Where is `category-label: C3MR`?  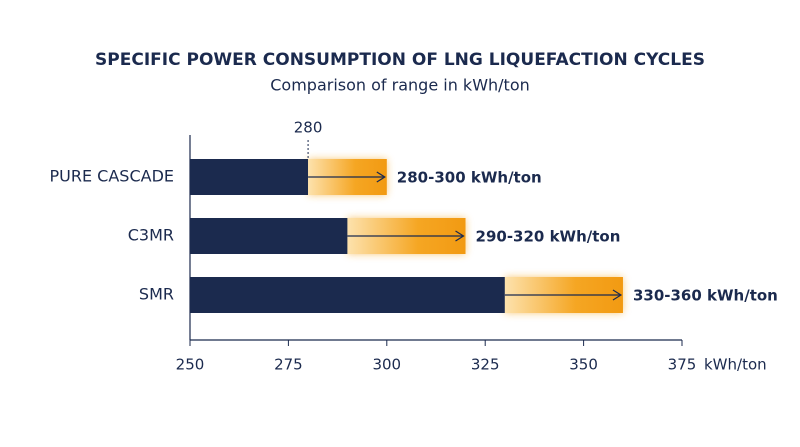
category-label: C3MR is located at coordinates (151, 235).